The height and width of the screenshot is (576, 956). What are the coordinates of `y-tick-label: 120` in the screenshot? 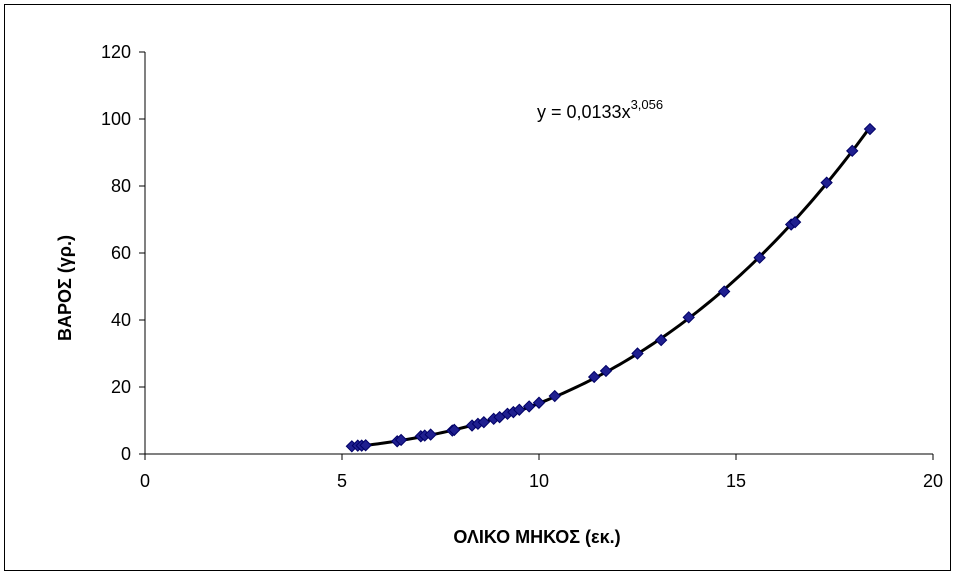 It's located at (116, 52).